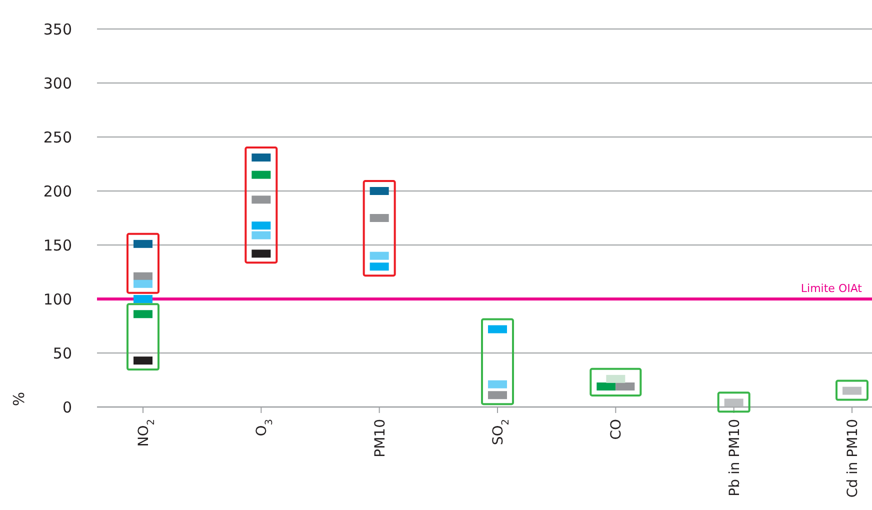 The width and height of the screenshot is (872, 510). What do you see at coordinates (57, 29) in the screenshot?
I see `y-tick-label: 350` at bounding box center [57, 29].